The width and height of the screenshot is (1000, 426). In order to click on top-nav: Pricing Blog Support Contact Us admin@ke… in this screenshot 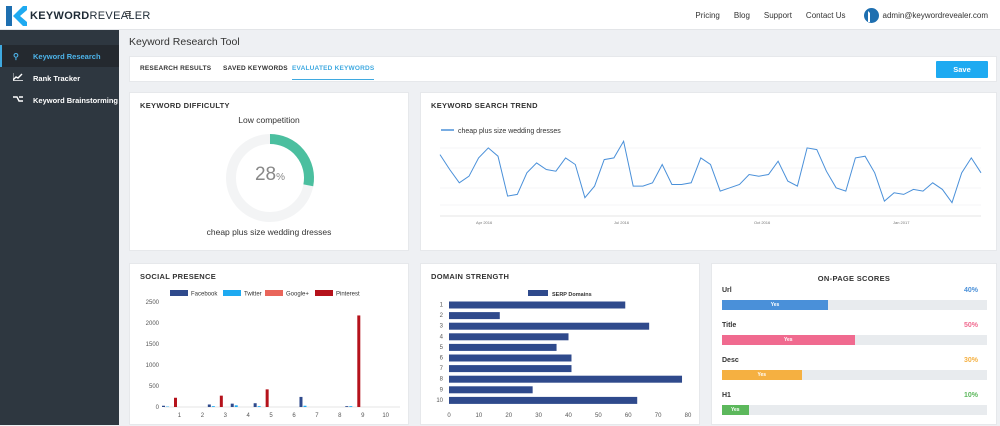, I will do `click(847, 15)`.